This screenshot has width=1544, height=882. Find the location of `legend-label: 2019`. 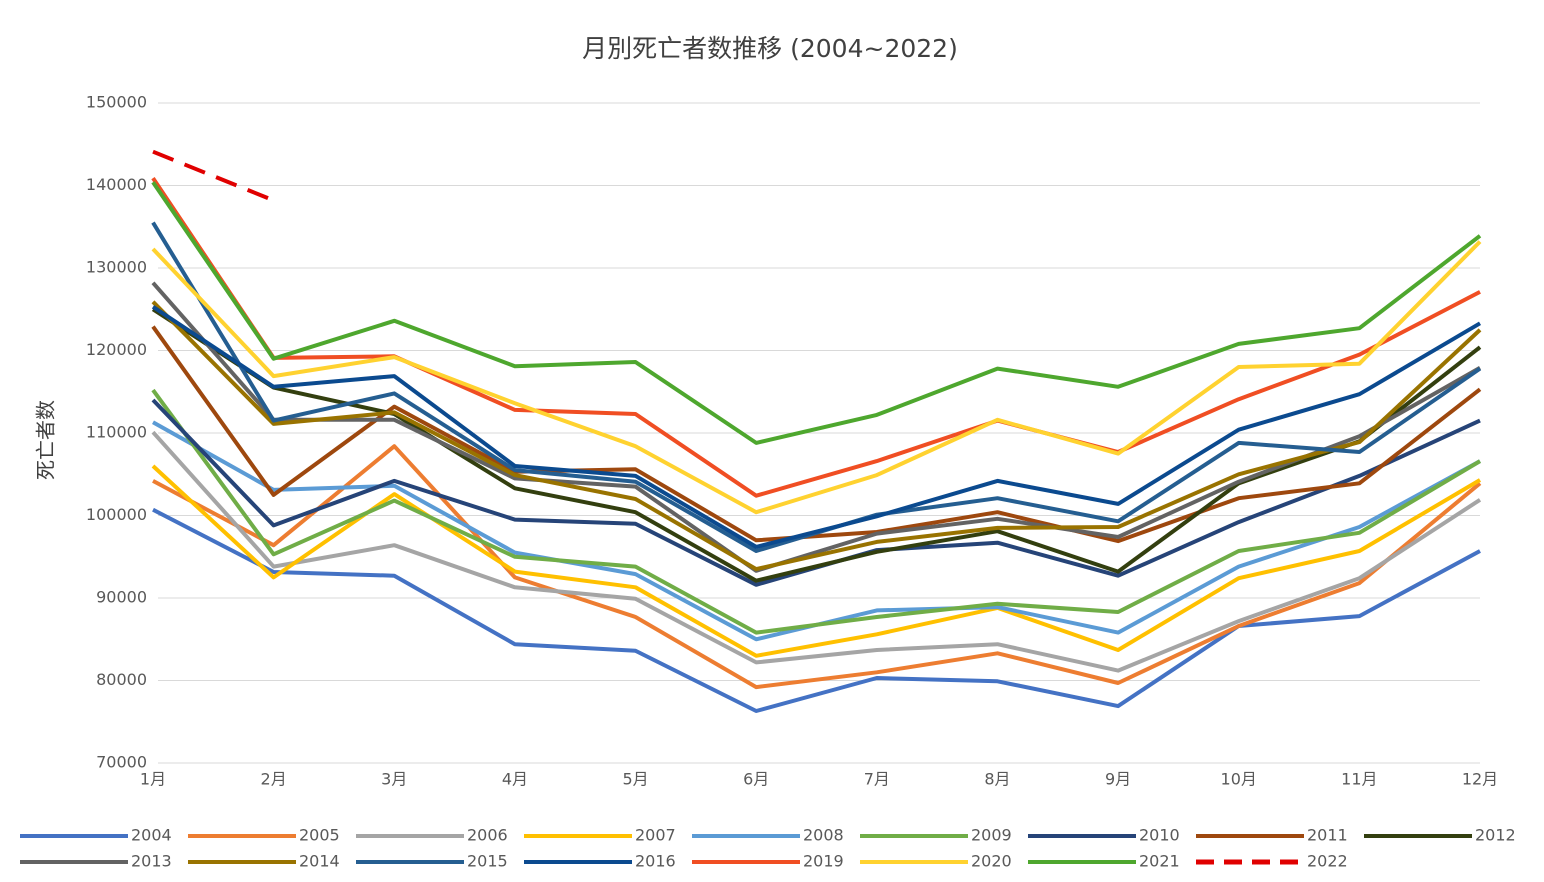

legend-label: 2019 is located at coordinates (823, 861).